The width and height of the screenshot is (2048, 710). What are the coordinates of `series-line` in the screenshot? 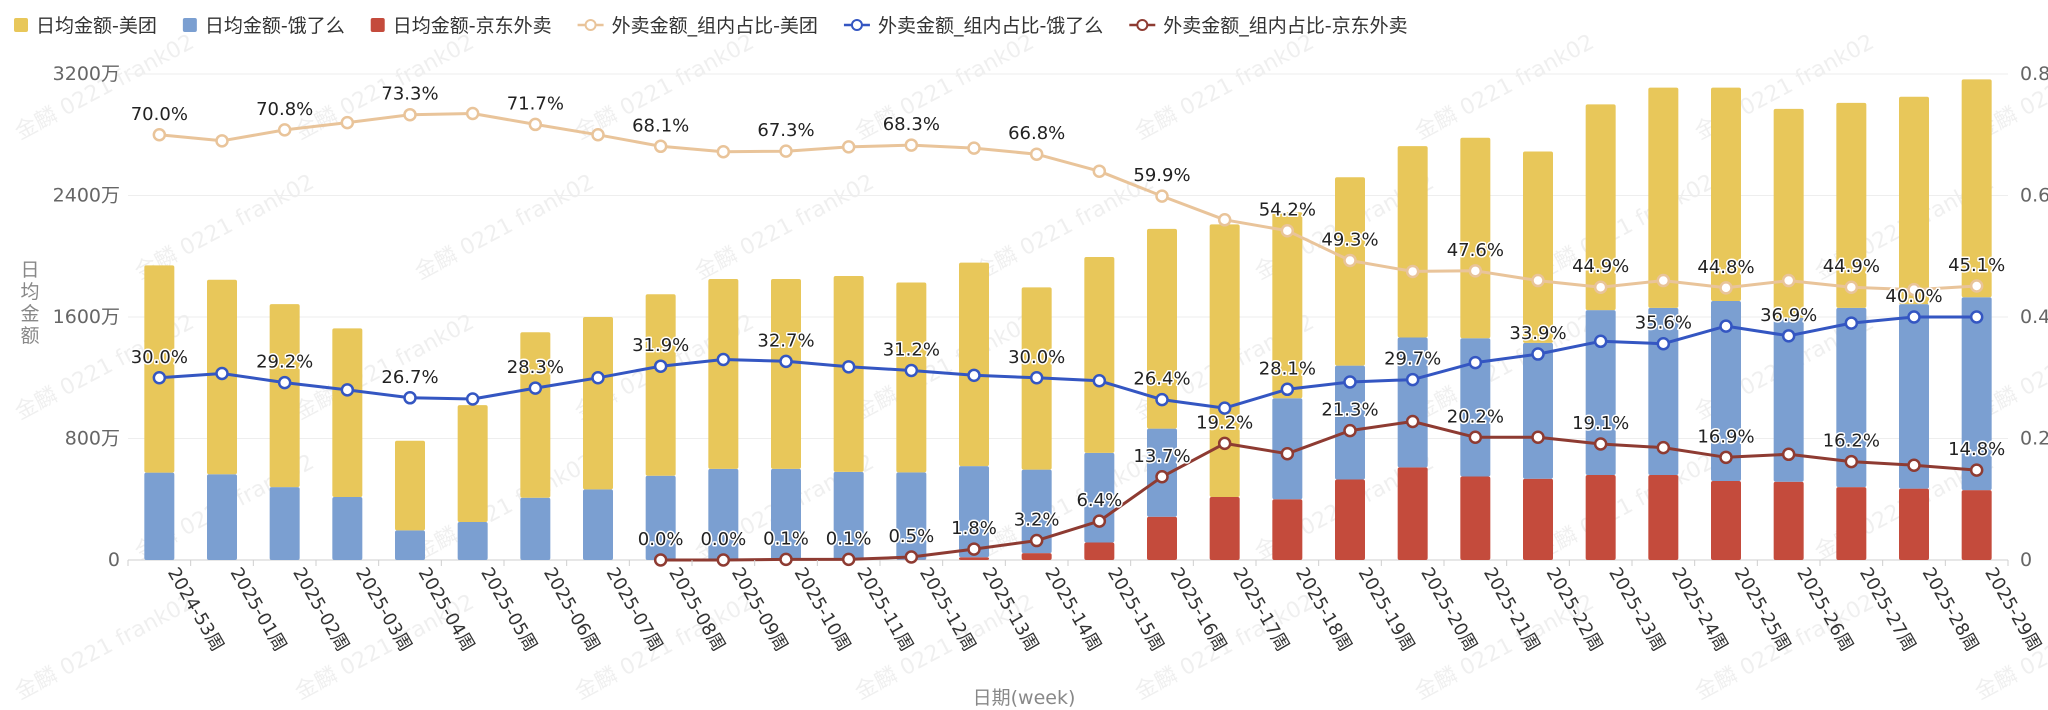 It's located at (1318, 491).